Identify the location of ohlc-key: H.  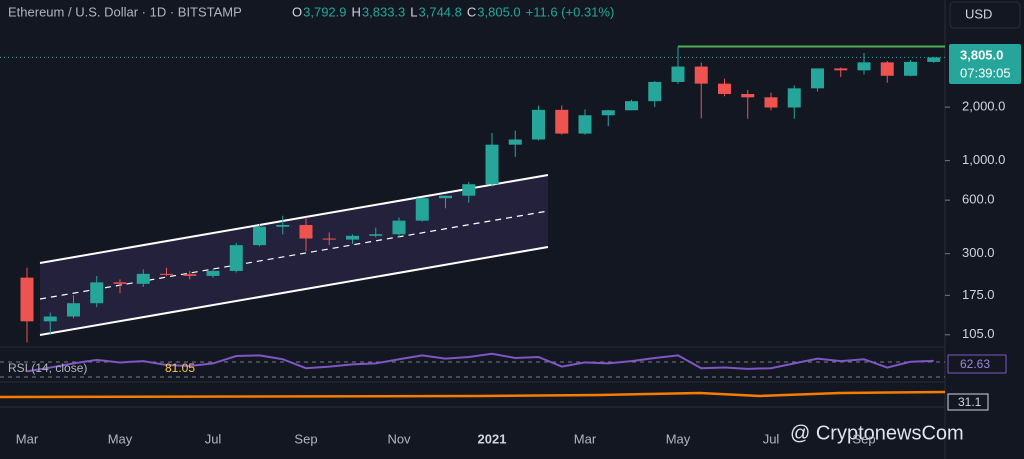
(356, 11).